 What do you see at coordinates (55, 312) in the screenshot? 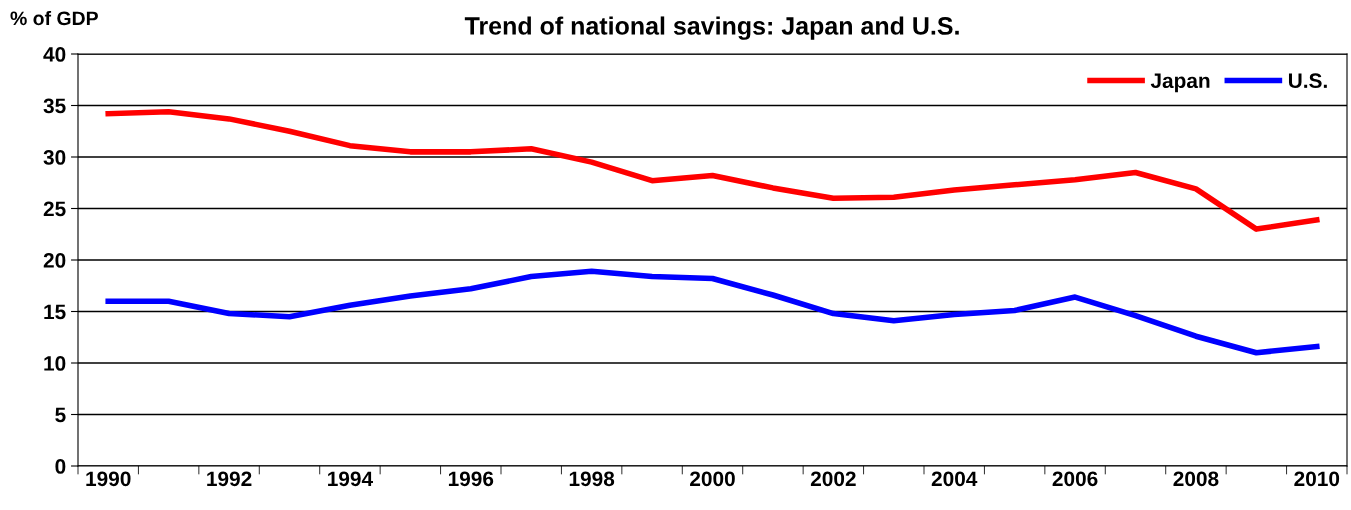
I see `y-tick-label: 15` at bounding box center [55, 312].